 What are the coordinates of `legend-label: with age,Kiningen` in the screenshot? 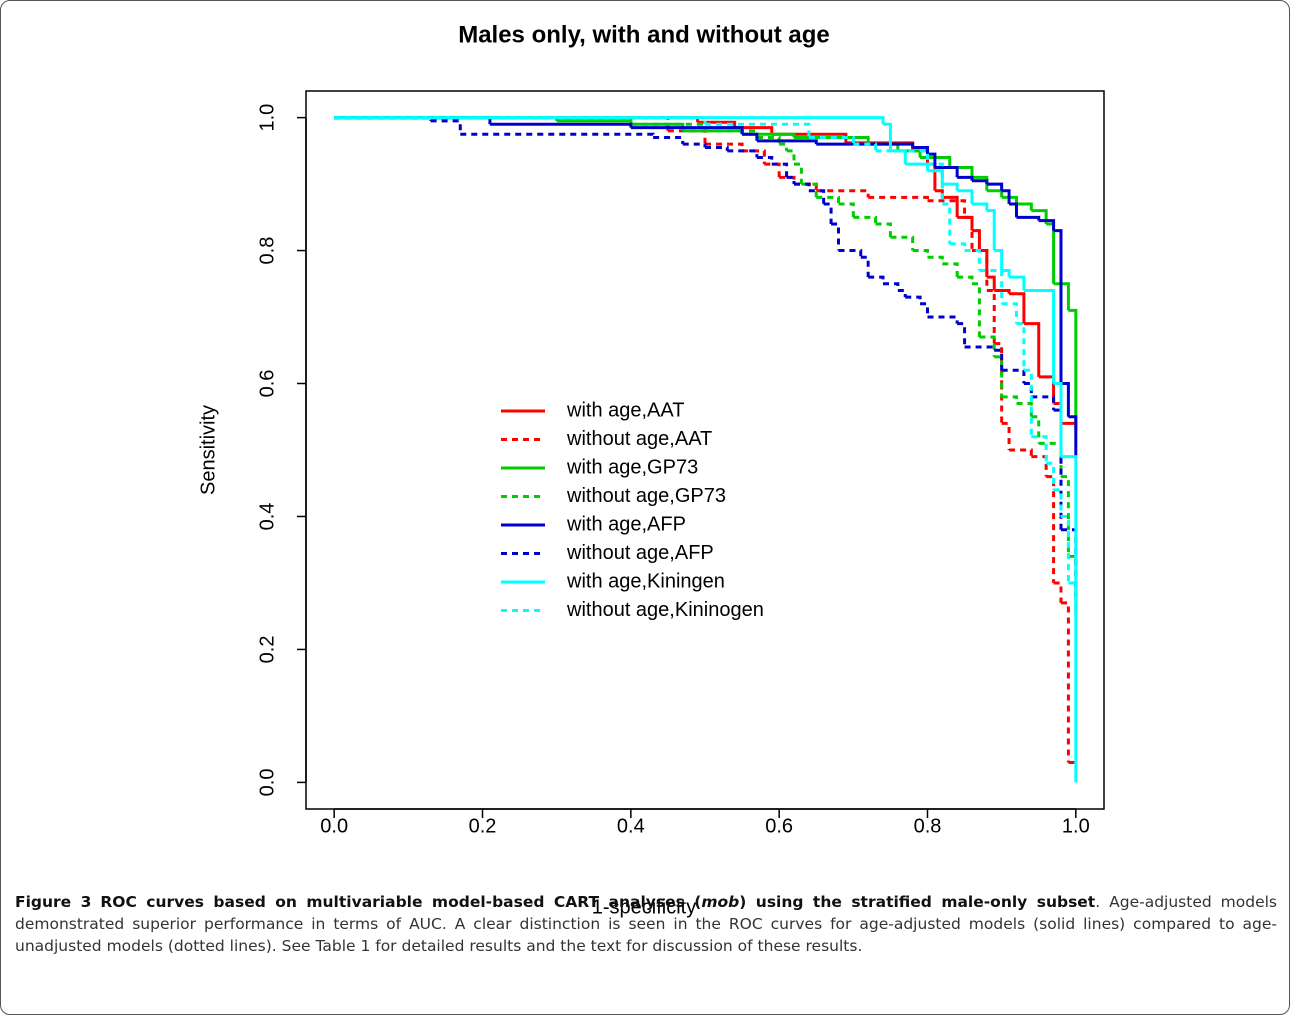 It's located at (645, 581).